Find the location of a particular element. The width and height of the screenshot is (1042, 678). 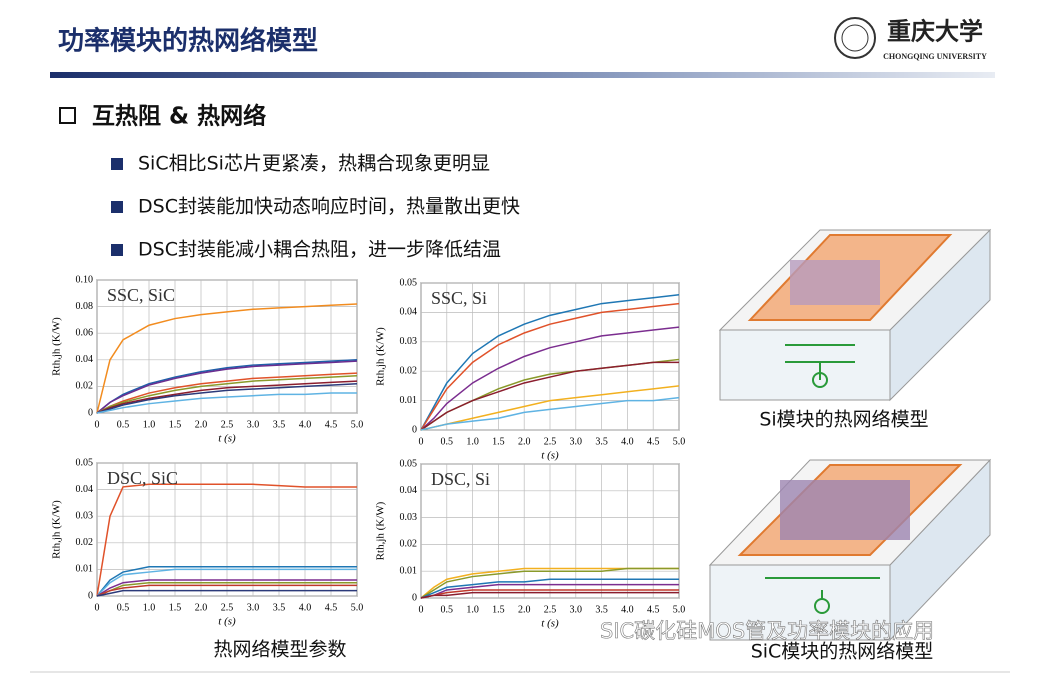

y-tick-label: 0.08 is located at coordinates (85, 306).